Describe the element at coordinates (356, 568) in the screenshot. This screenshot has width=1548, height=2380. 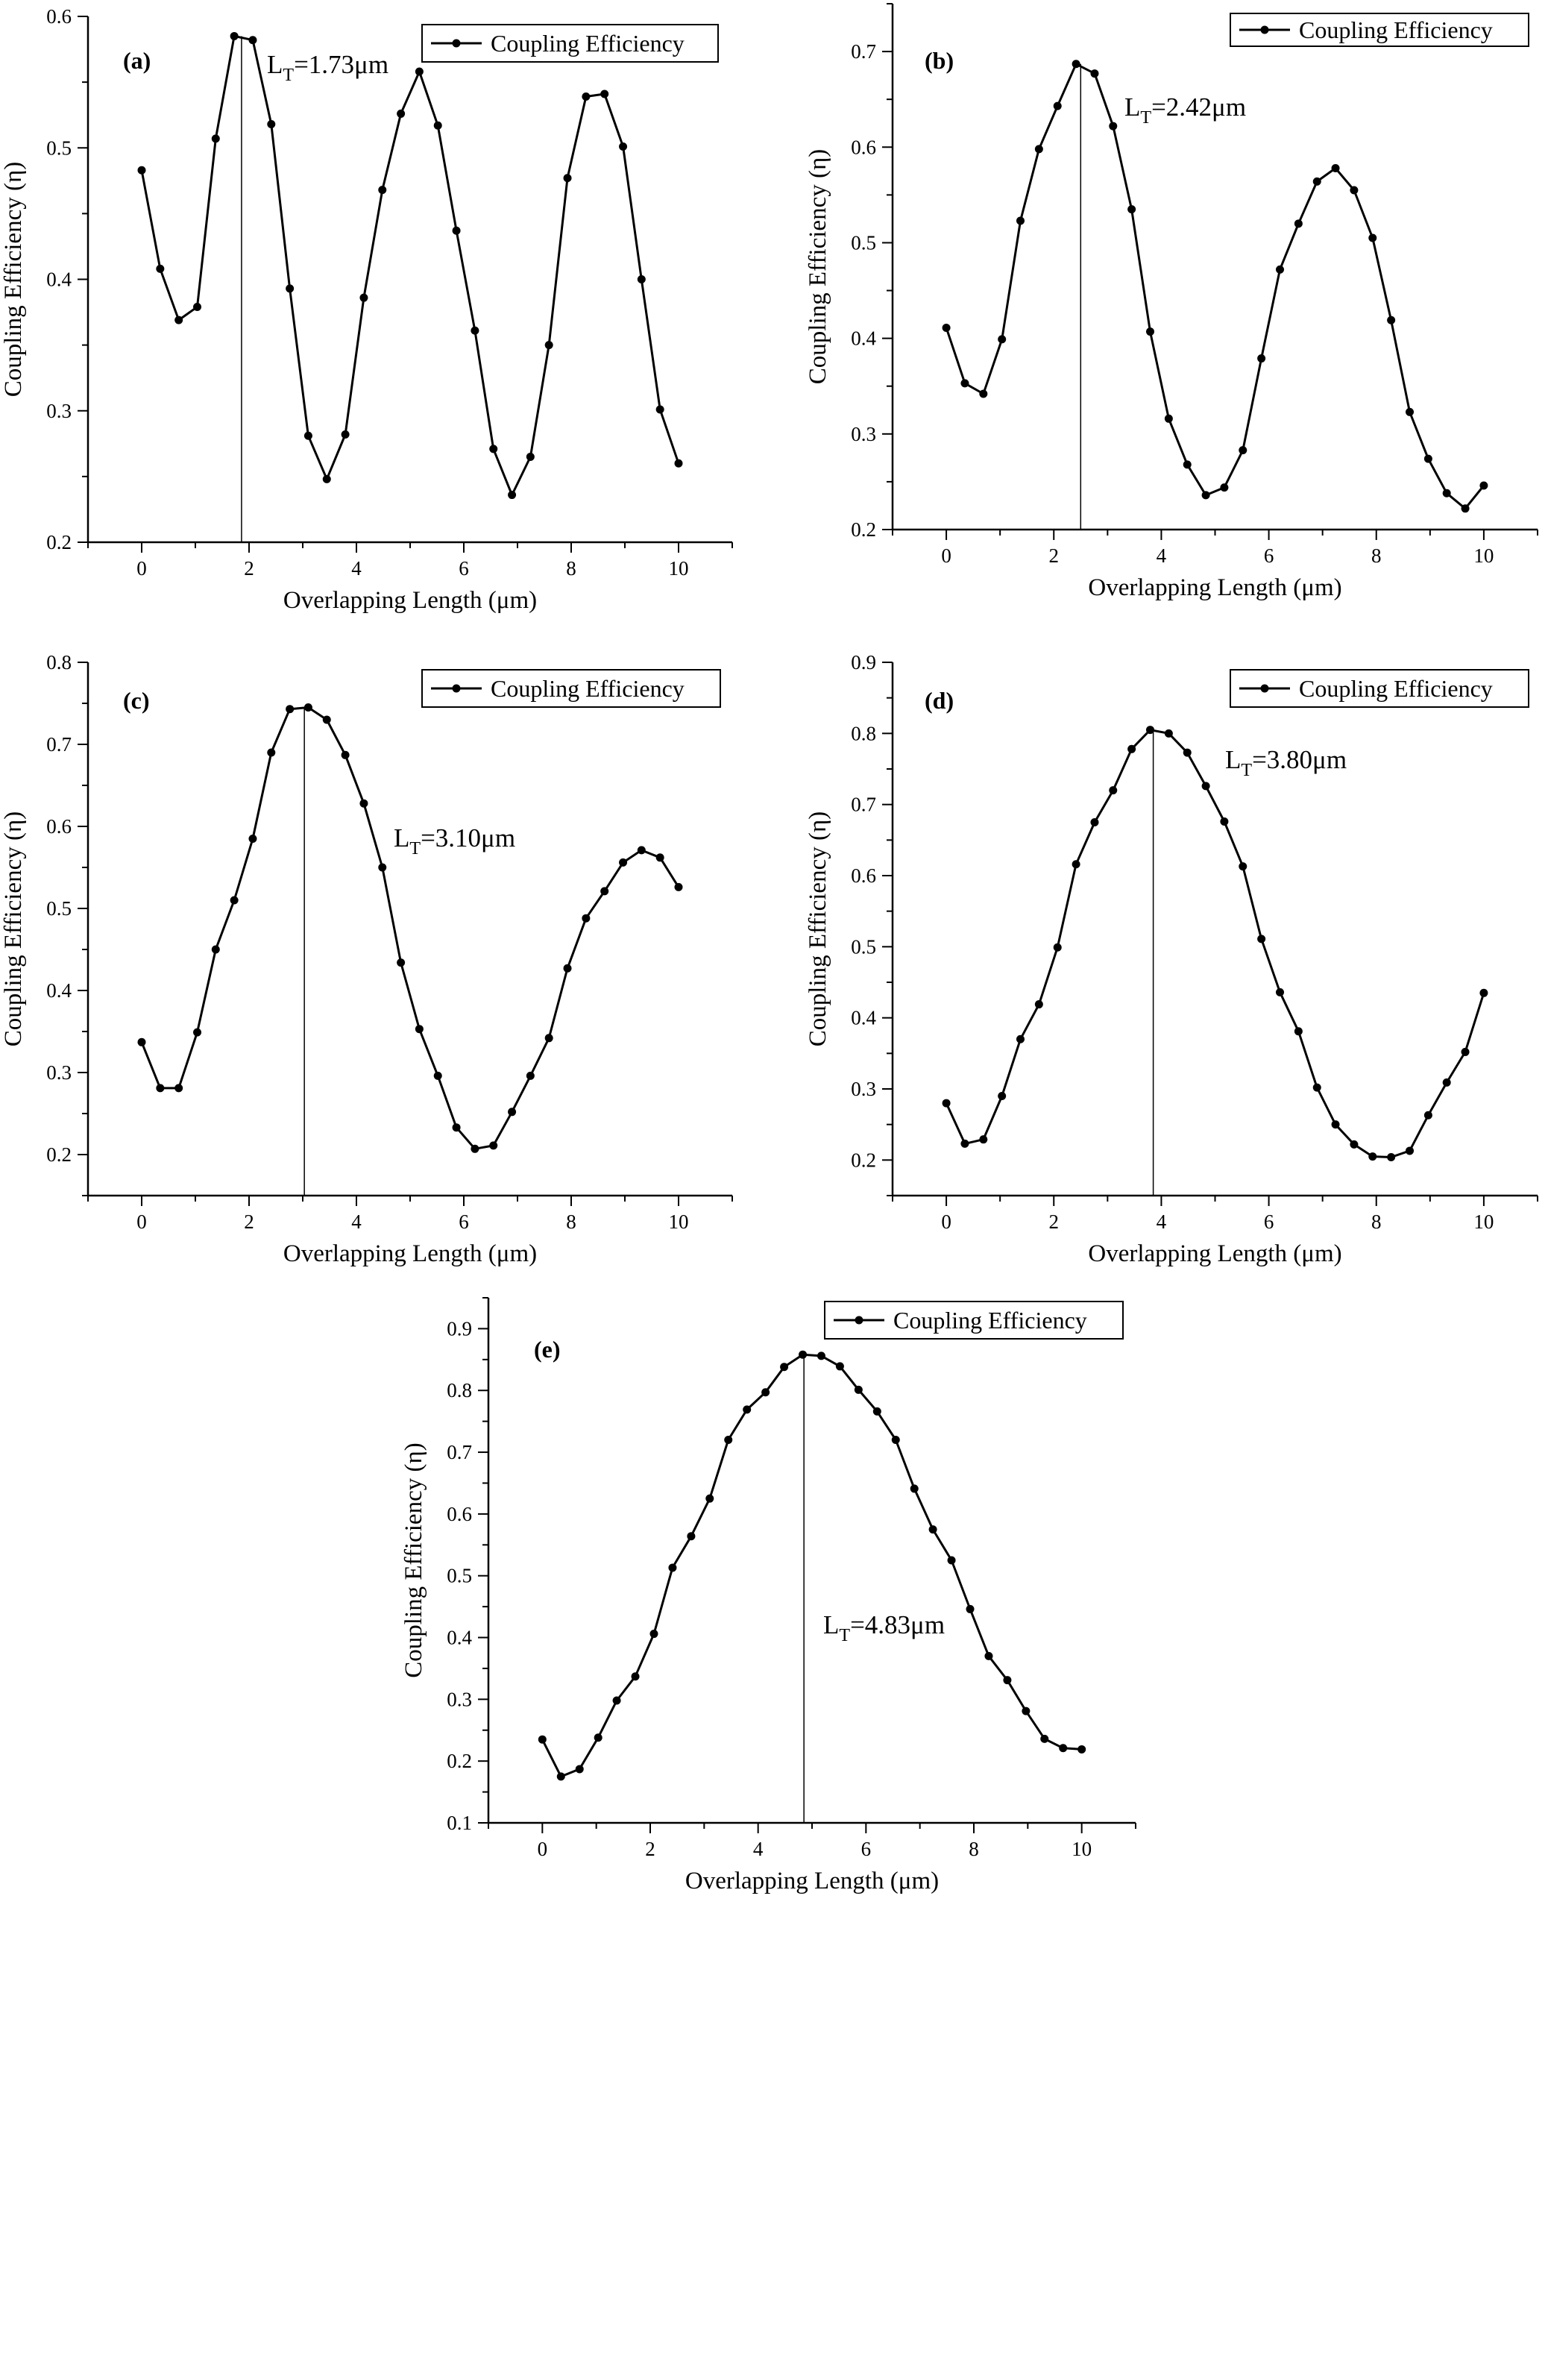
I see `x-tick-label: 4` at that location.